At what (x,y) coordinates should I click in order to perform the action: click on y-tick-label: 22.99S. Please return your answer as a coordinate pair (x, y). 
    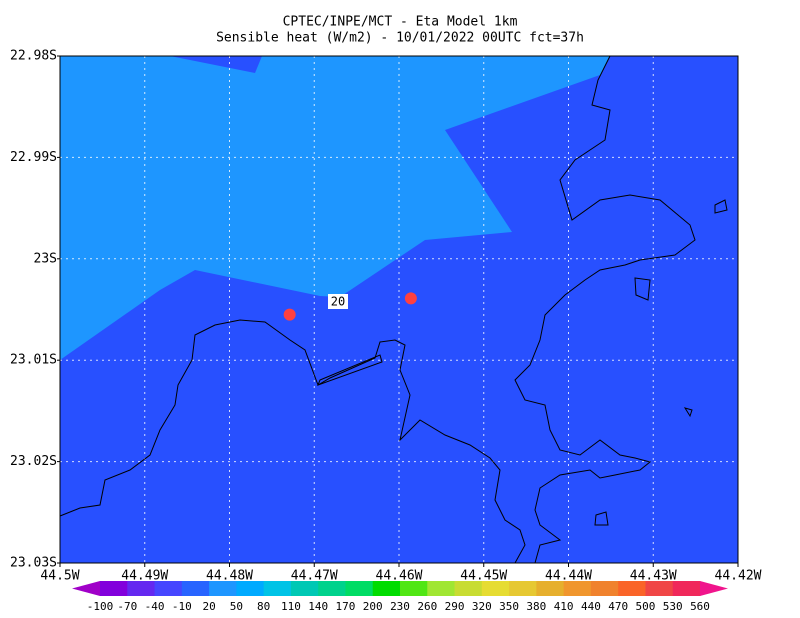
    Looking at the image, I should click on (33, 157).